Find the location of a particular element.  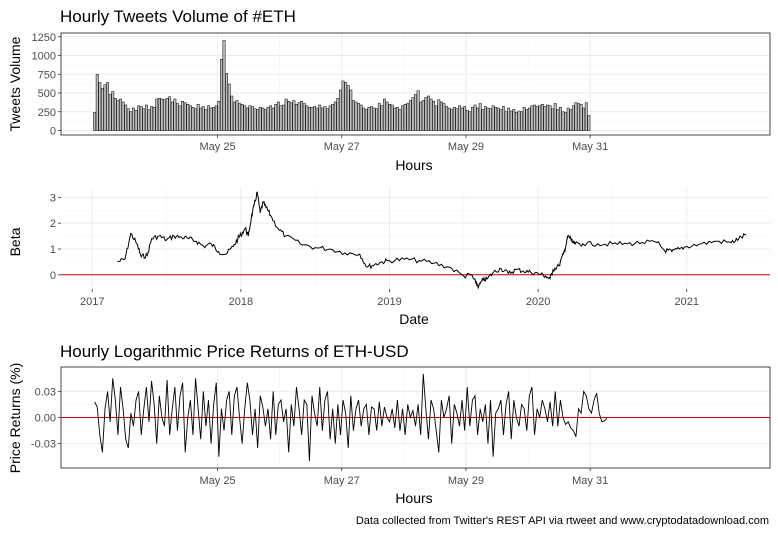

tweets-volume-y-axis: 0 250 500 750 1000 1250 is located at coordinates (46, 85).